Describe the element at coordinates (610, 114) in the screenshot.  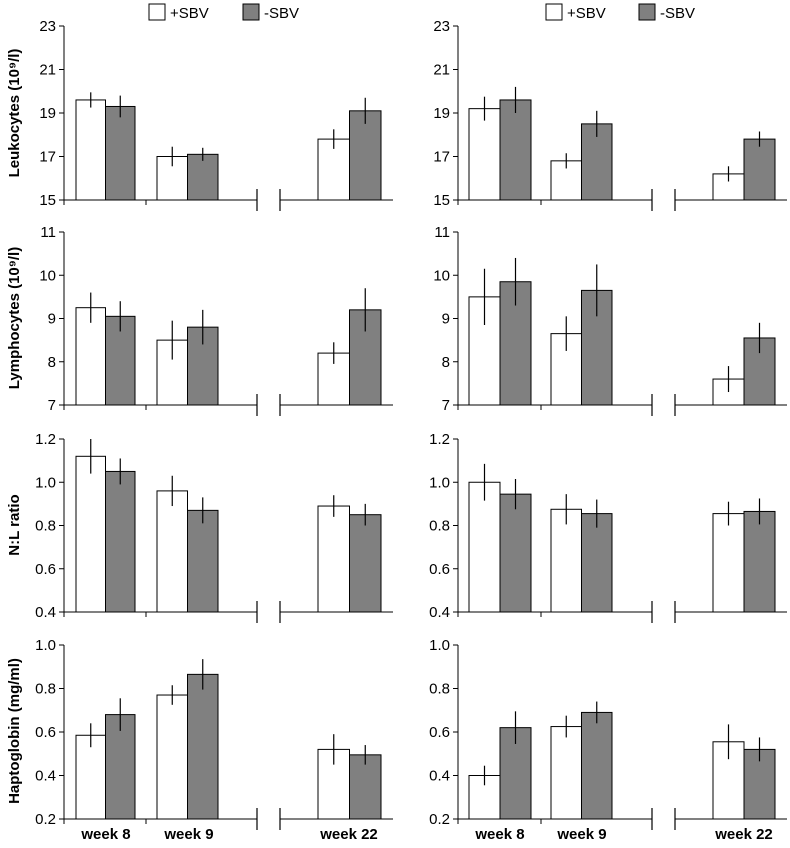
I see `panel-r1: 15 17 19 21 23` at that location.